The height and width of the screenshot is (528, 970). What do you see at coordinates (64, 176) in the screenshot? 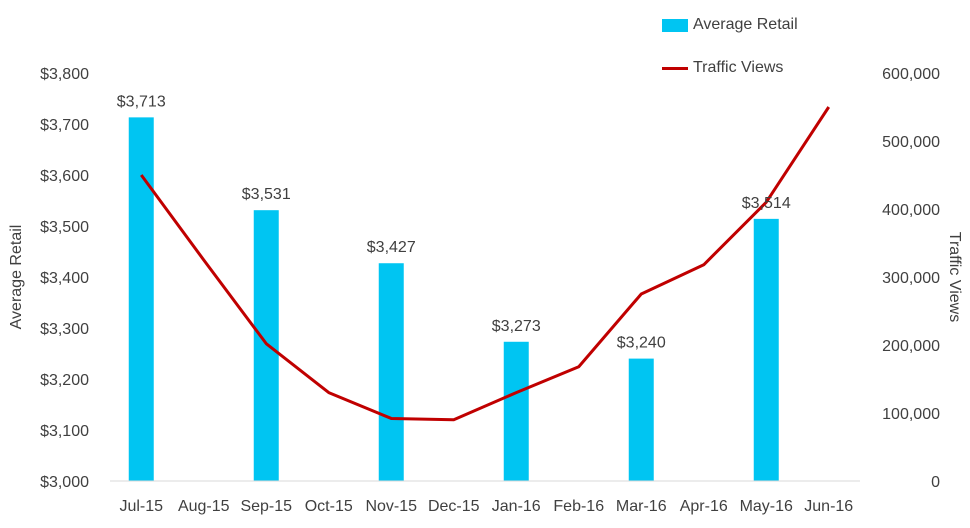
I see `y-tick-label: $3,600` at bounding box center [64, 176].